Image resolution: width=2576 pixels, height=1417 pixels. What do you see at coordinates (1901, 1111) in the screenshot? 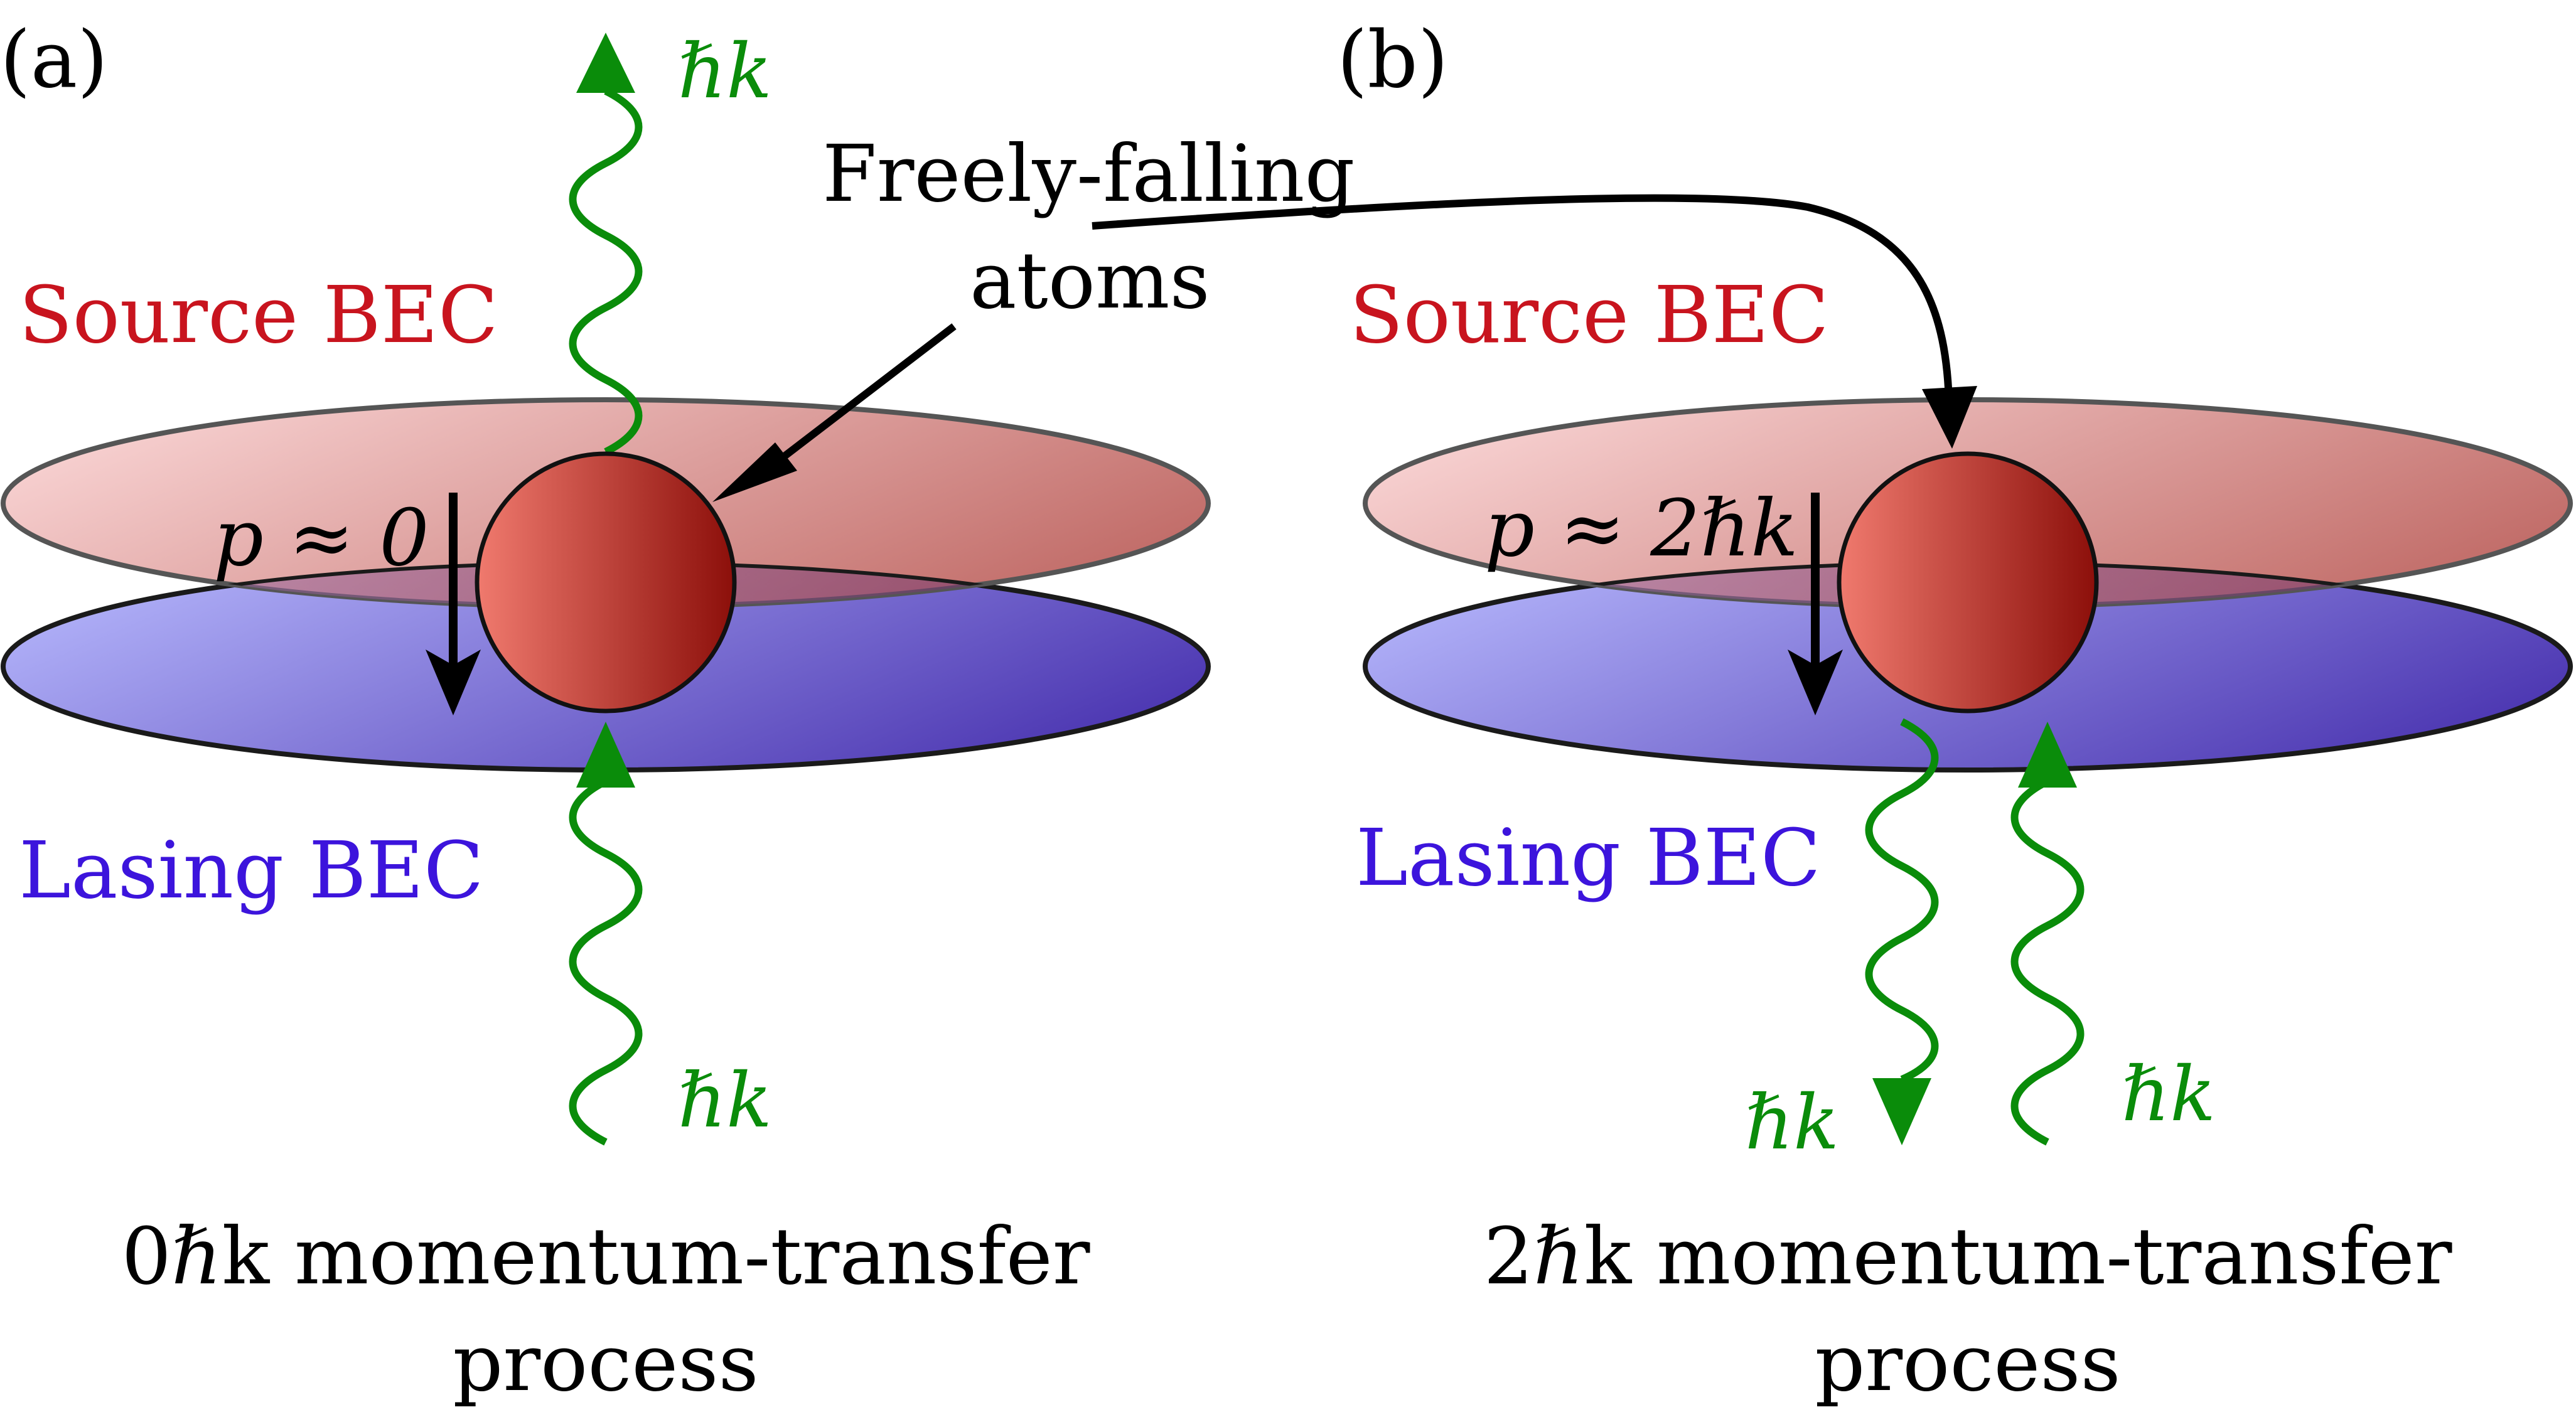
I see `panel-b-photon-left-arrowhead` at bounding box center [1901, 1111].